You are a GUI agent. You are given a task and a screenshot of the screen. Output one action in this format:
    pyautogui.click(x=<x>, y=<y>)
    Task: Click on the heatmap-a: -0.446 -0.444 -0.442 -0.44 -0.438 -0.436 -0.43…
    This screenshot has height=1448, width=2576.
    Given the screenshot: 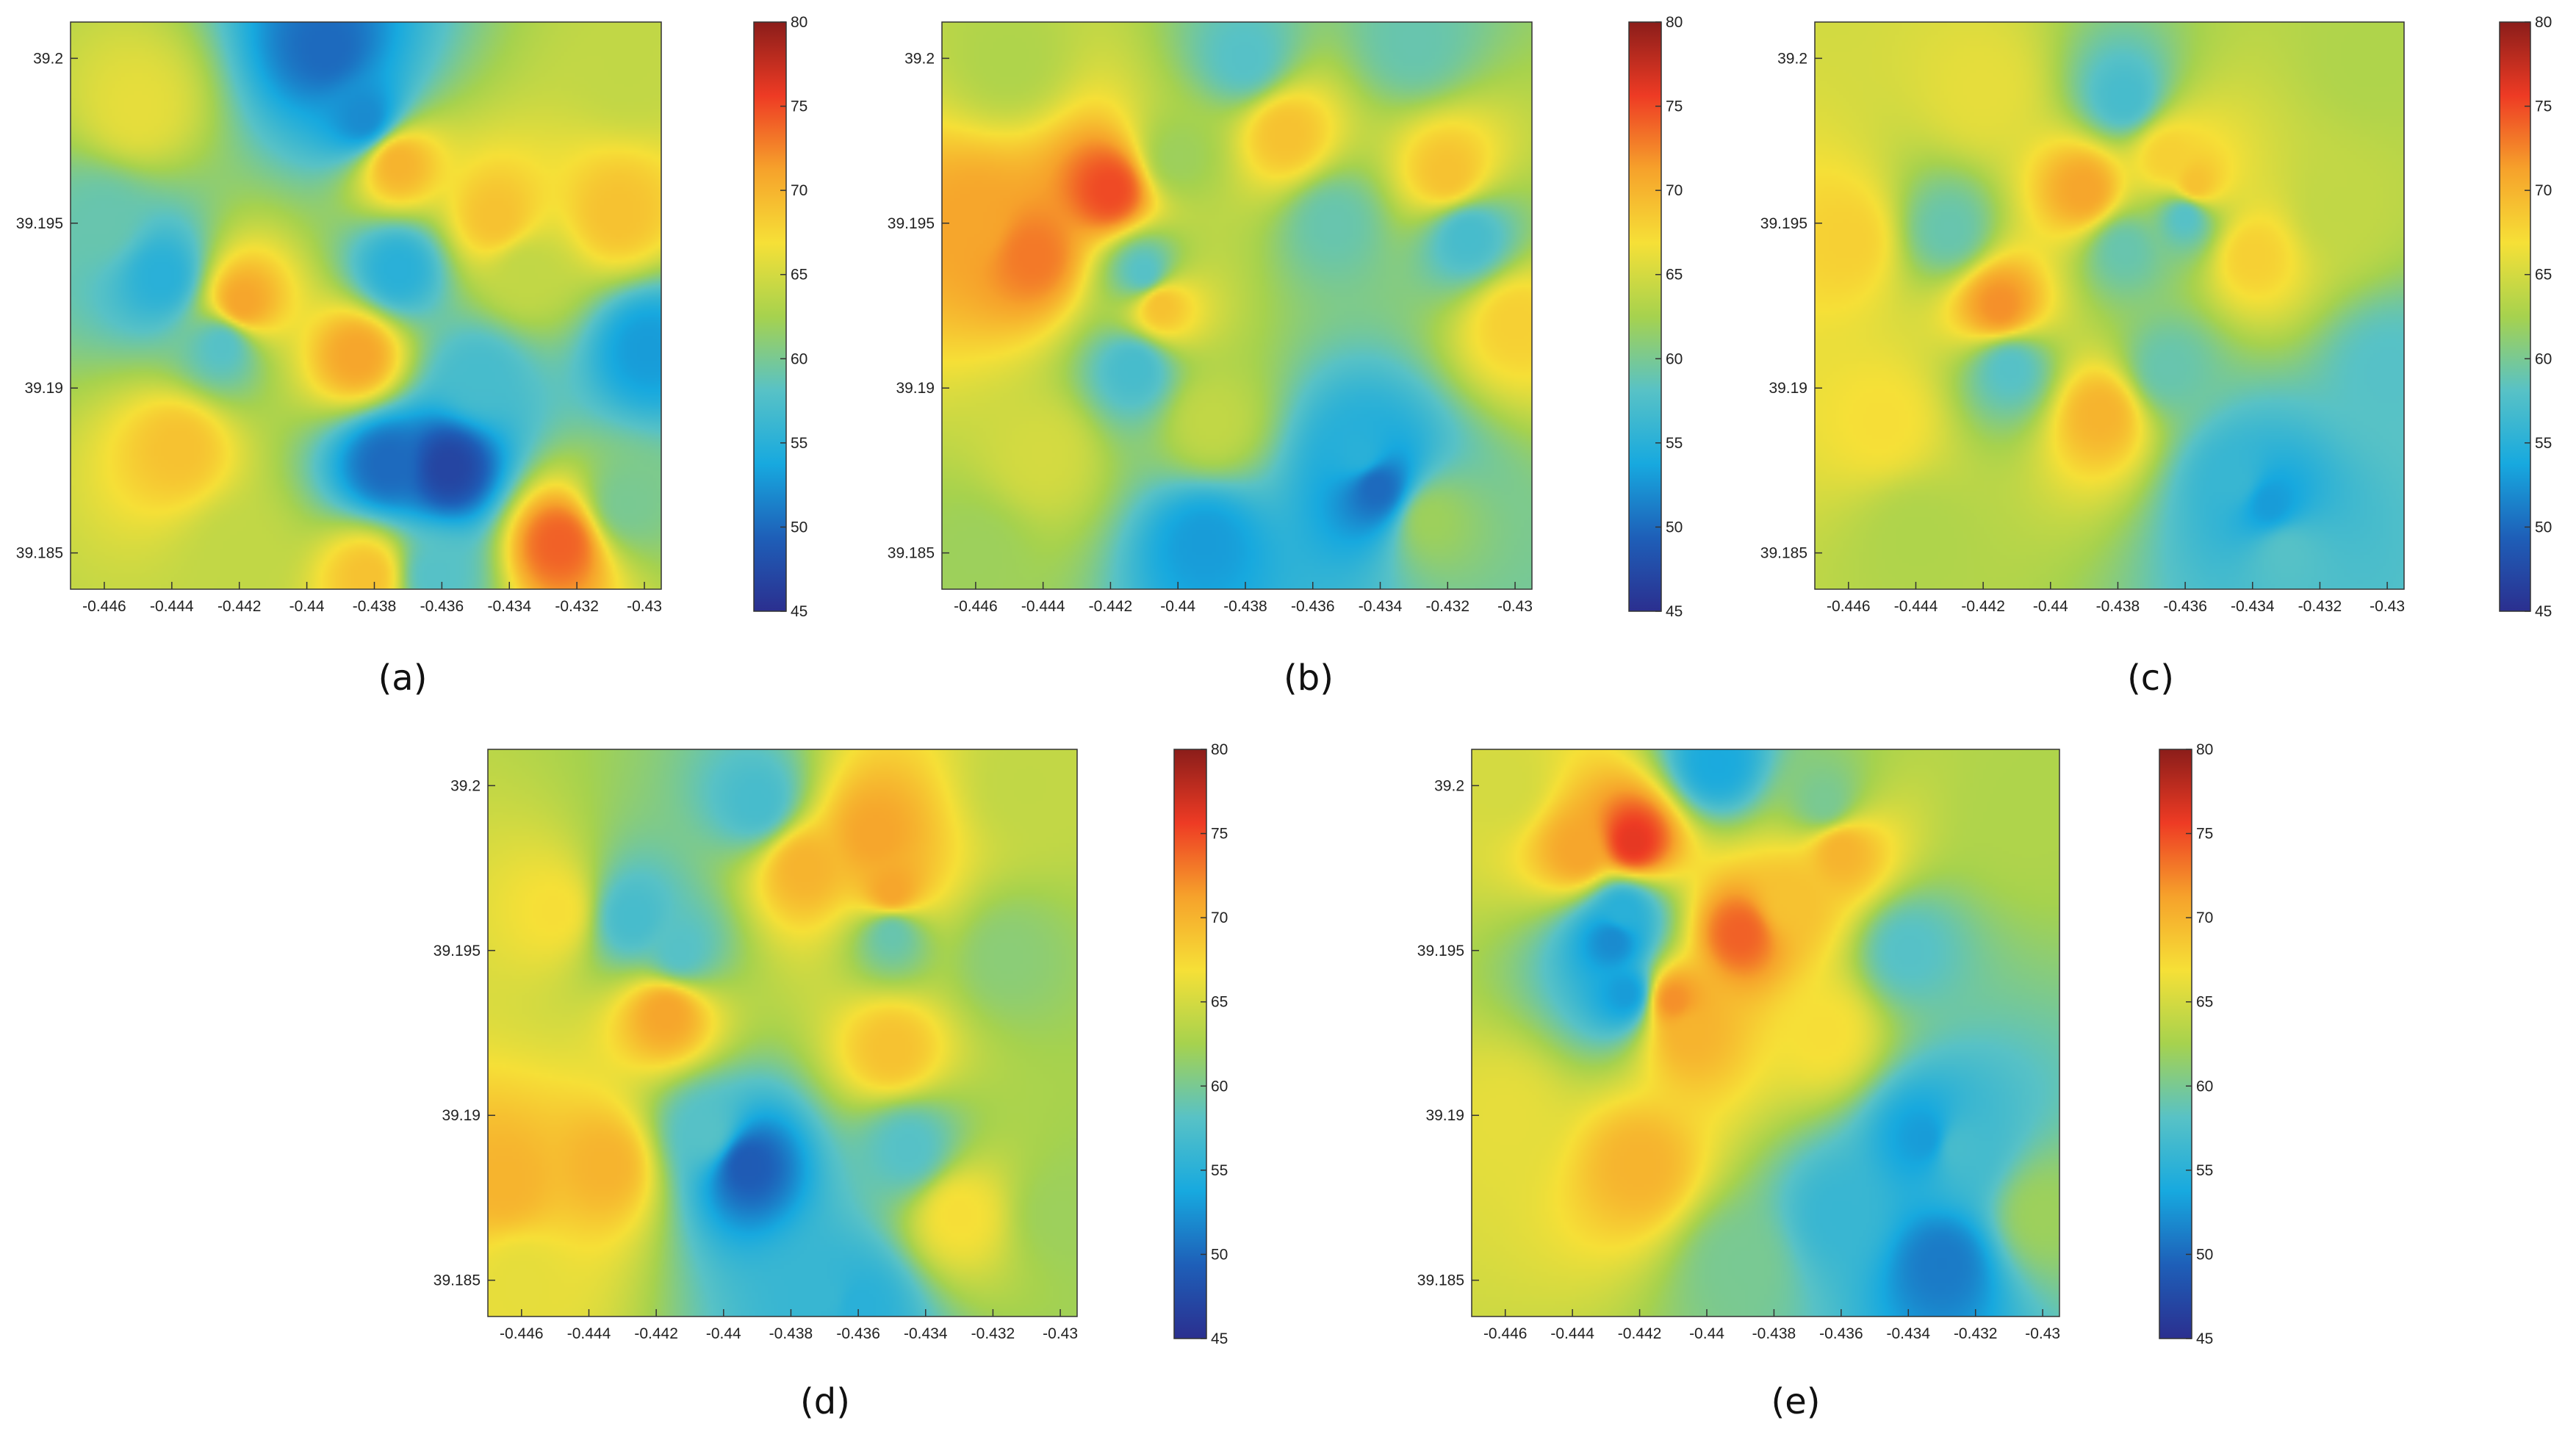 What is the action you would take?
    pyautogui.click(x=412, y=317)
    